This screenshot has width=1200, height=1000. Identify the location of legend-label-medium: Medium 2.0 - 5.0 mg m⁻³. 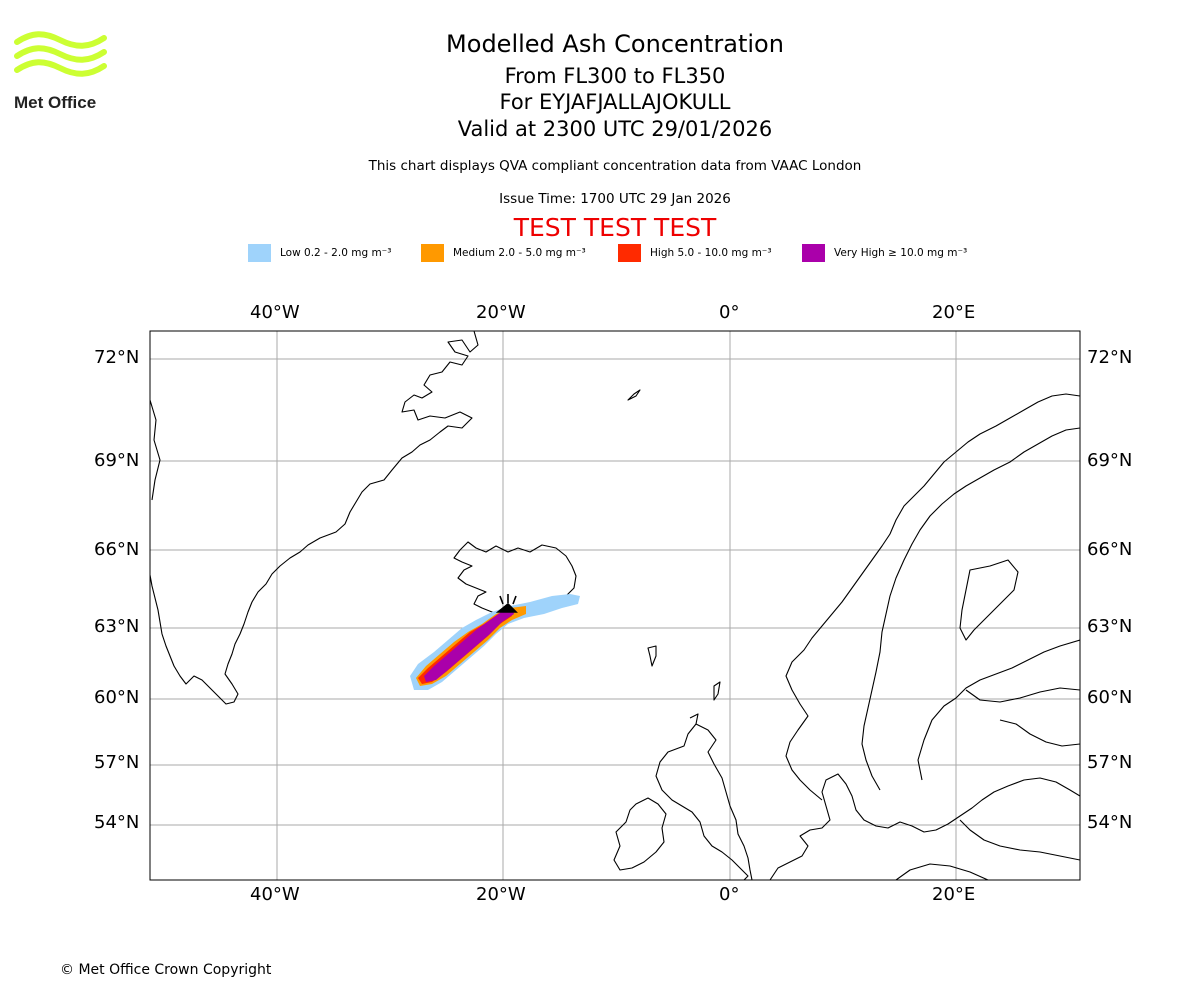
(519, 253).